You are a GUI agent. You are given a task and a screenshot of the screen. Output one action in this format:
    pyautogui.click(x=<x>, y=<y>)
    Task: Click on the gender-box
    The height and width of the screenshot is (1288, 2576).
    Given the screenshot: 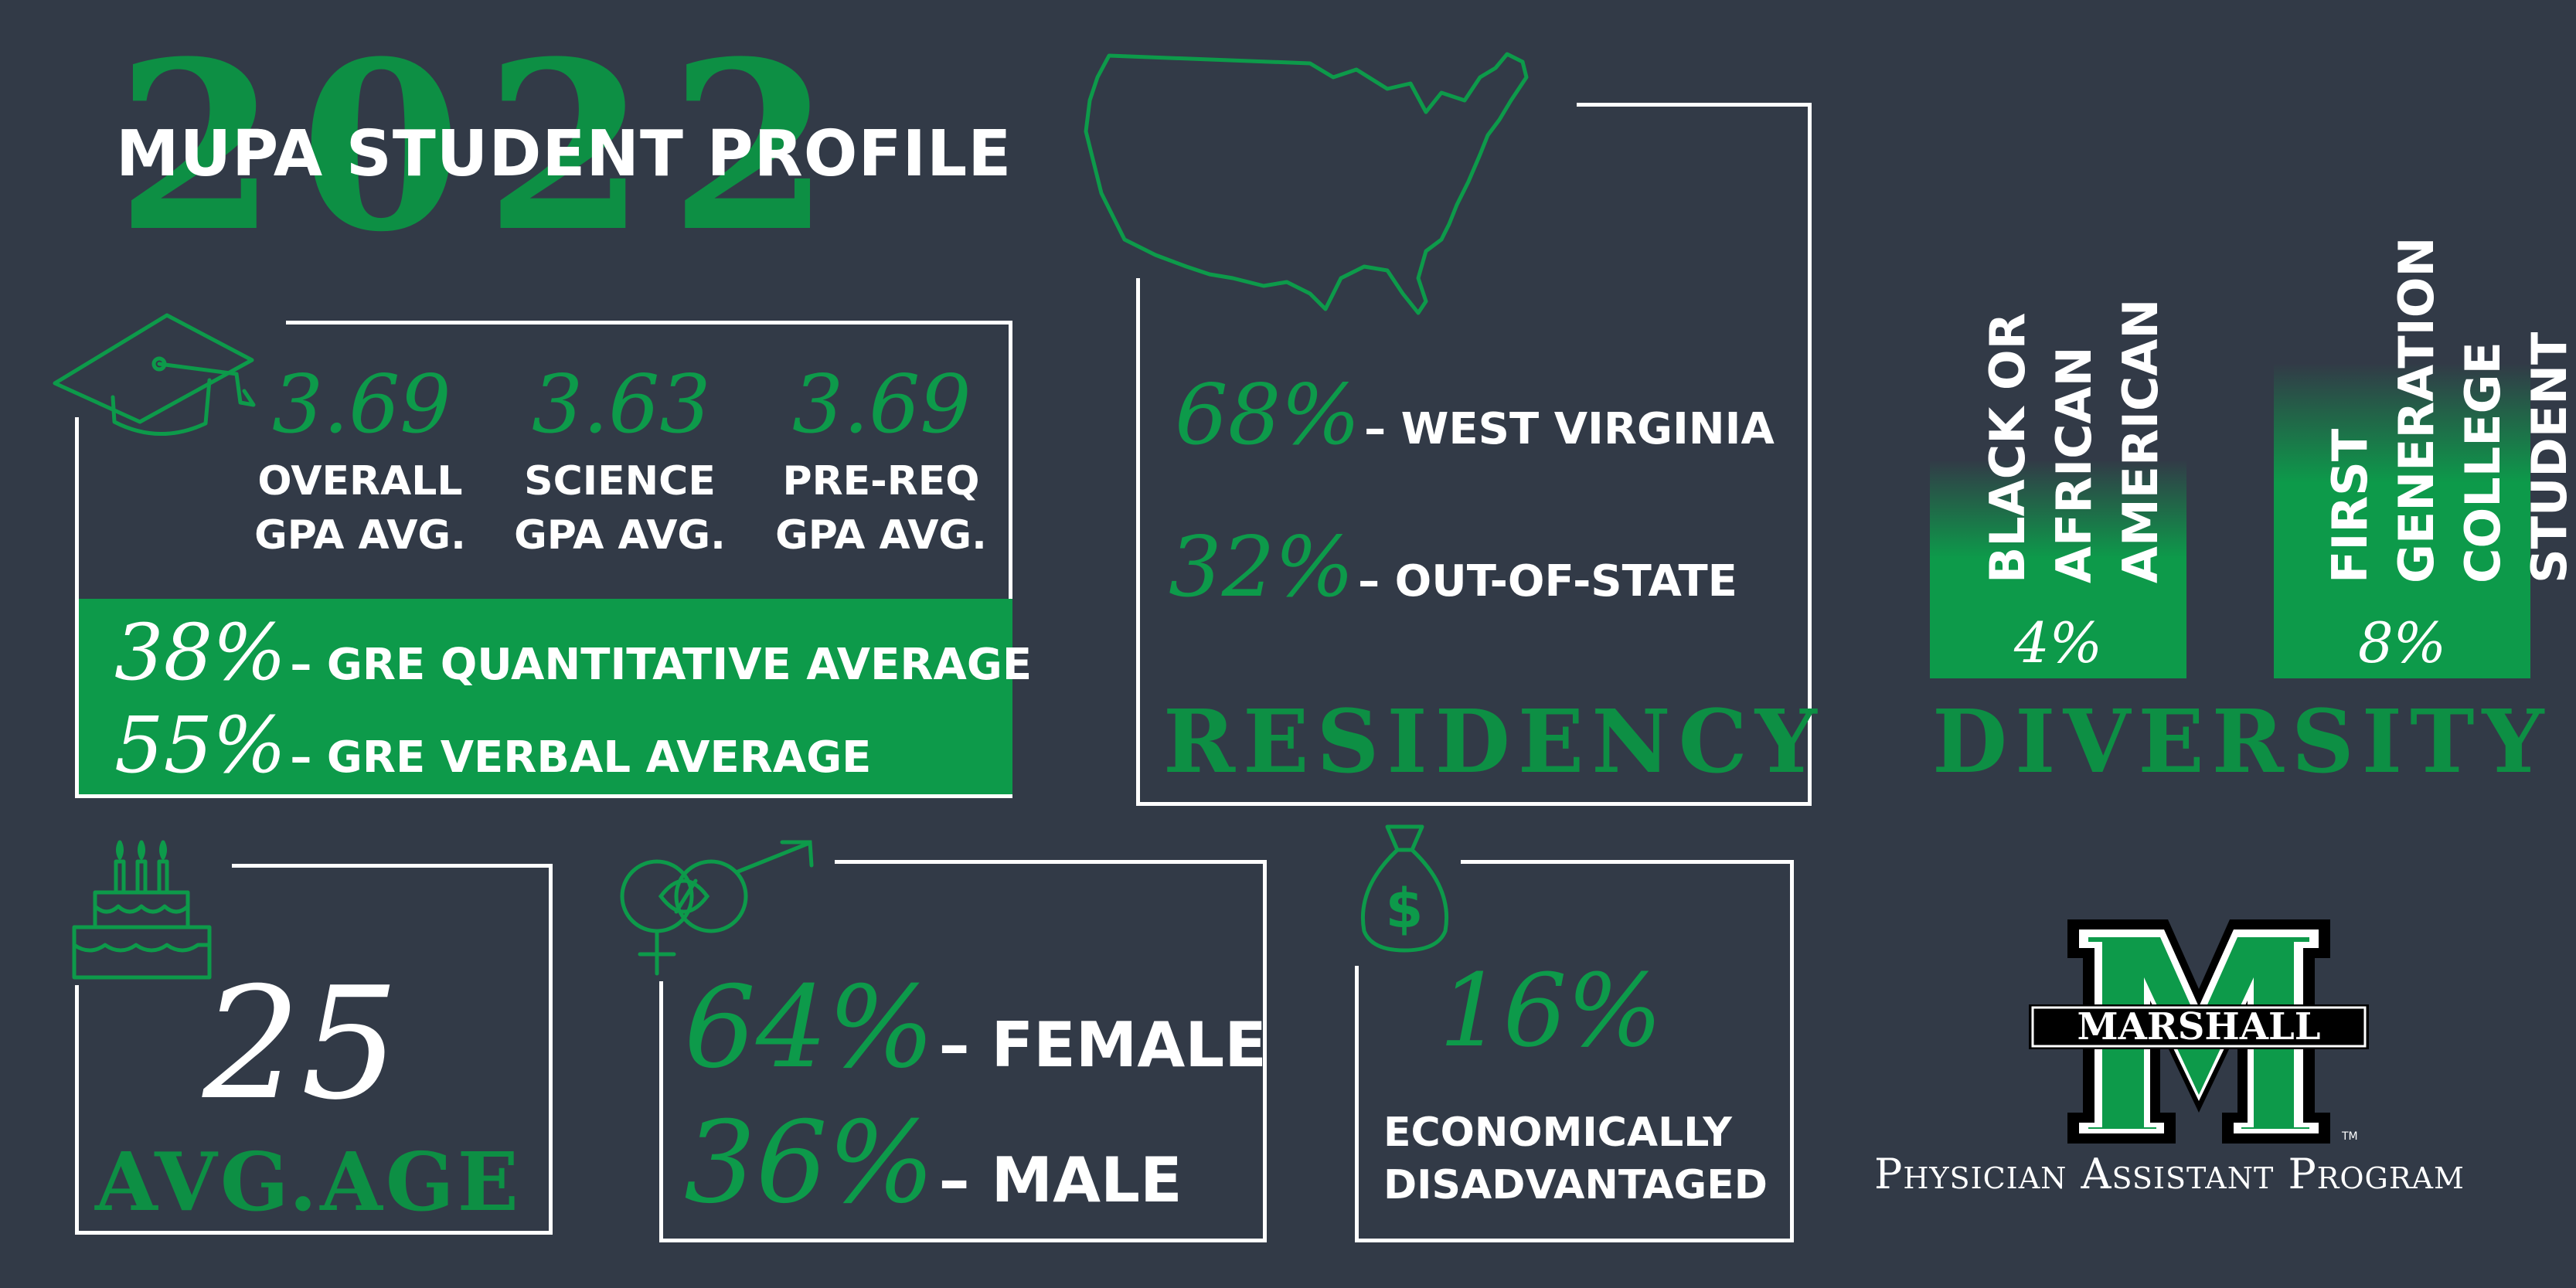 What is the action you would take?
    pyautogui.click(x=963, y=1051)
    